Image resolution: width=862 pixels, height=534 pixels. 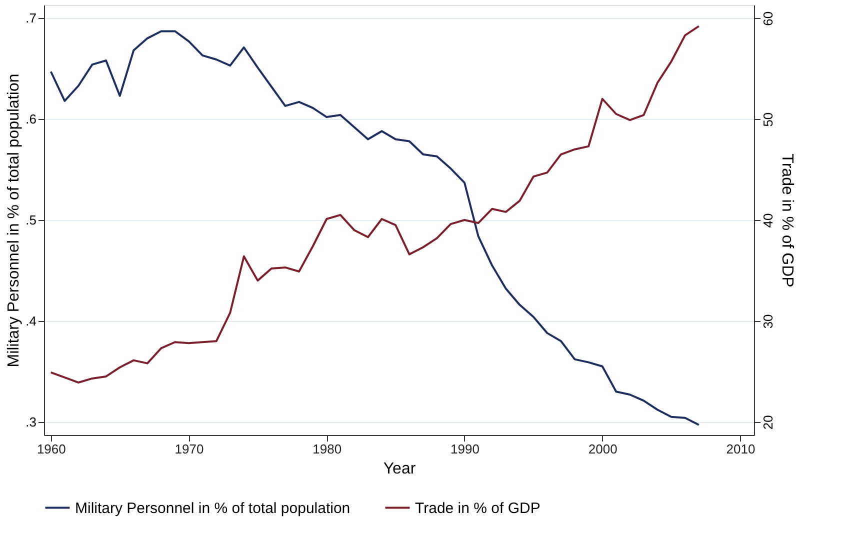 I want to click on y2-tick-label: 20, so click(x=768, y=422).